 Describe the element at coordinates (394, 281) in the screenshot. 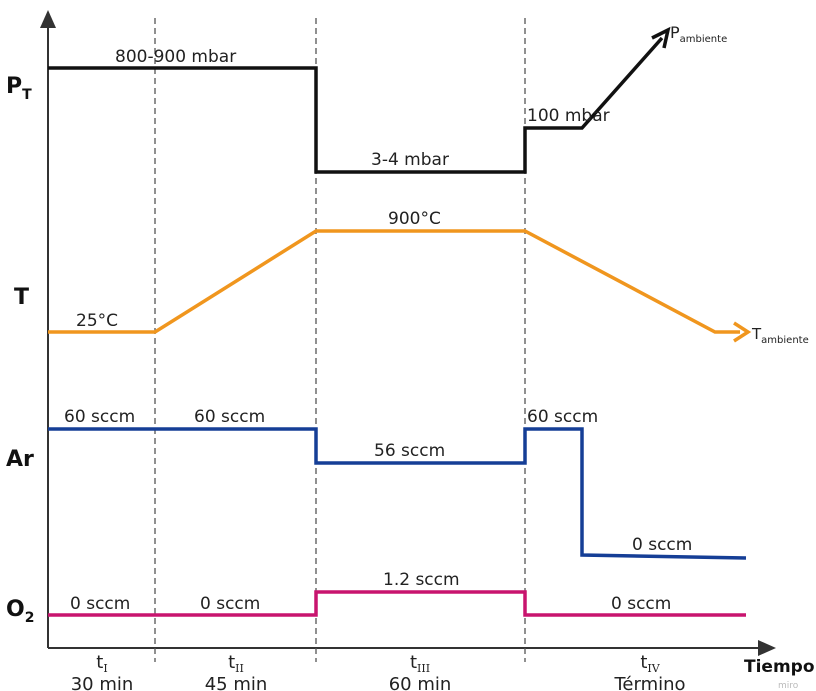

I see `temperature-curve` at that location.